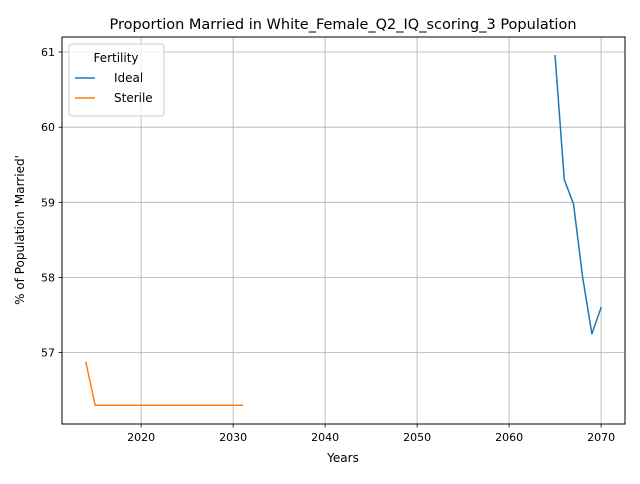 The image size is (640, 484). Describe the element at coordinates (48, 52) in the screenshot. I see `y-tick-label: 61` at that location.